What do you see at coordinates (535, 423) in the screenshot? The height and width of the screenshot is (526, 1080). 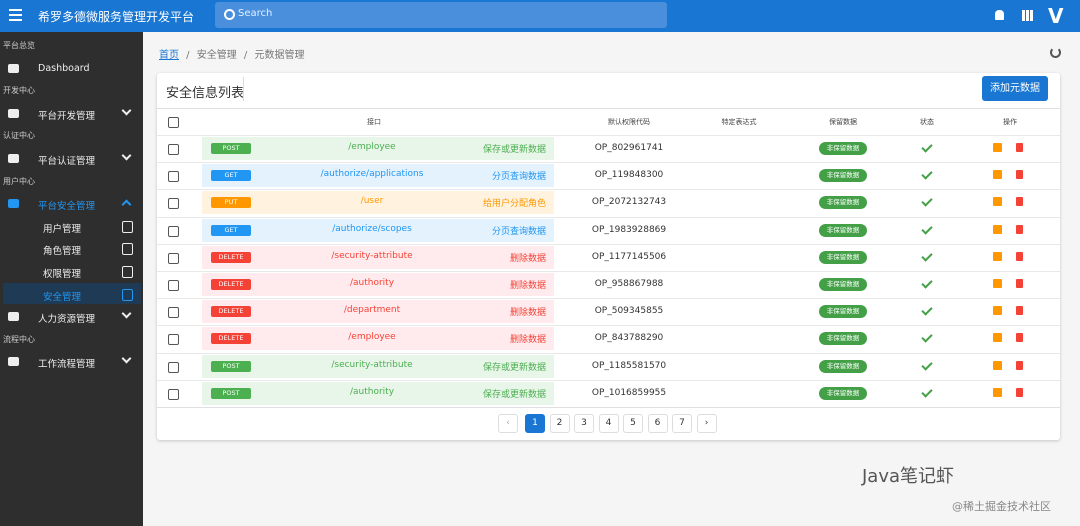 I see `page-button: 1` at bounding box center [535, 423].